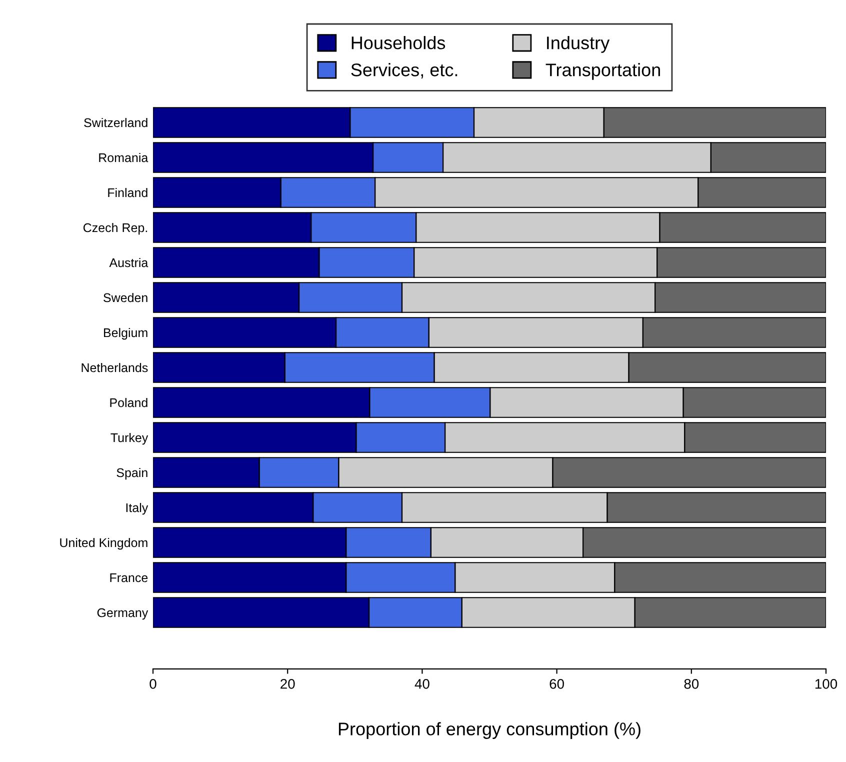 The image size is (846, 762). I want to click on y-tick-label: Poland, so click(129, 403).